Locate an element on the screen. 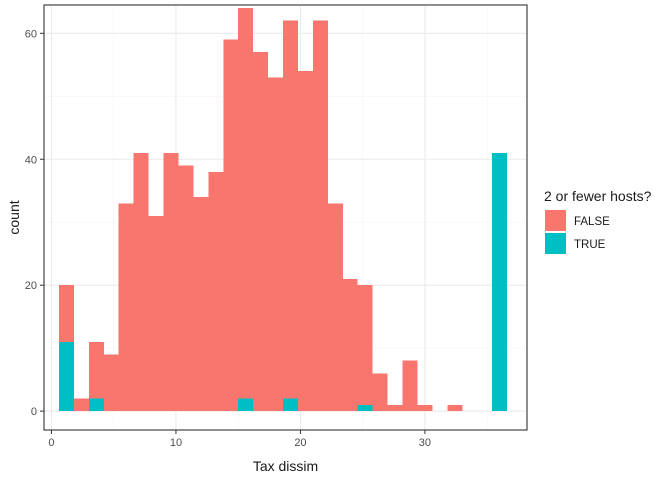 The height and width of the screenshot is (480, 672). legend-label-true: TRUE is located at coordinates (590, 245).